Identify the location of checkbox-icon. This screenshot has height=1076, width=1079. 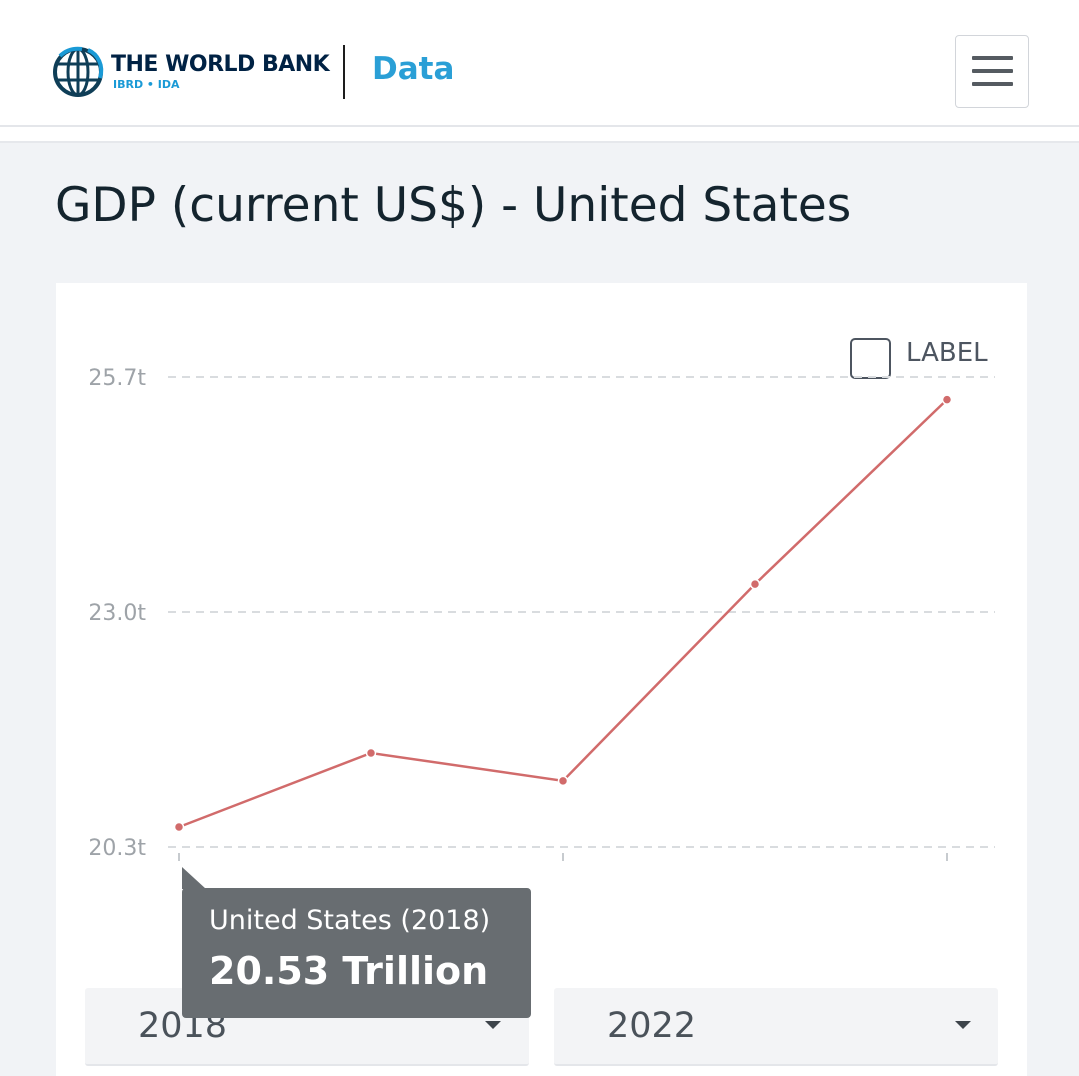
(870, 358).